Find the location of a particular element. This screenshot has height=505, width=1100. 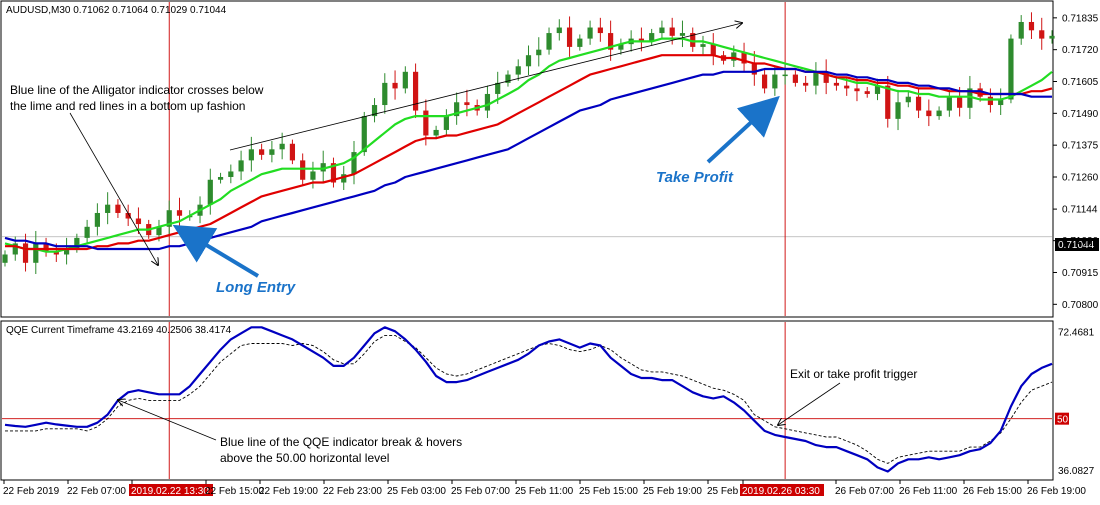

exit-pointer-line is located at coordinates (809, 403).